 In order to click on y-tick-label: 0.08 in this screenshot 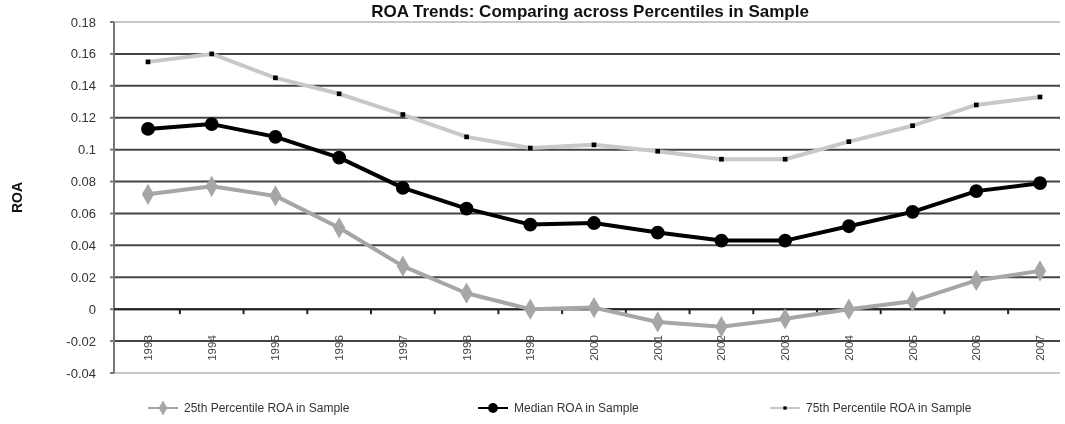, I will do `click(83, 182)`.